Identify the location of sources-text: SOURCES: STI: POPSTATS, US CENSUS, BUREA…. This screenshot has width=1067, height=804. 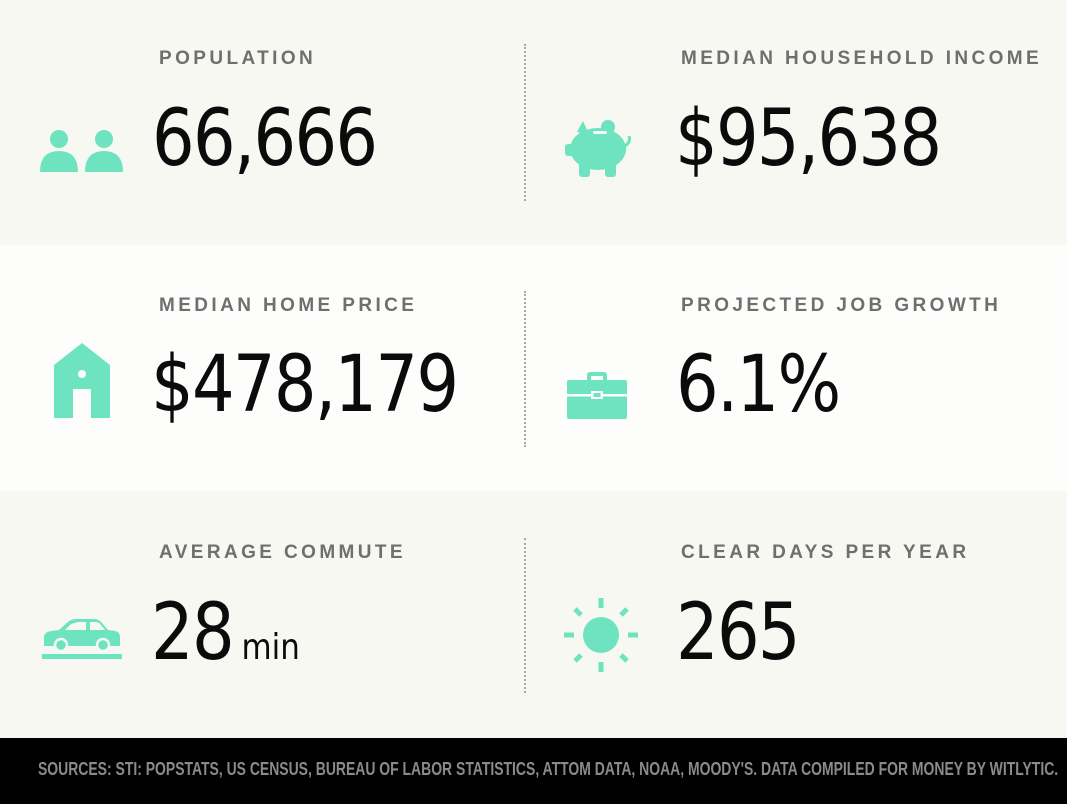
(548, 769).